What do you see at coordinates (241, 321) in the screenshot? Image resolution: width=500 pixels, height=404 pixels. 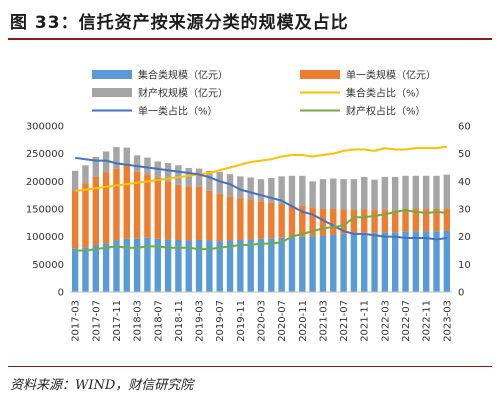 I see `x-tick-label: 2019-11` at bounding box center [241, 321].